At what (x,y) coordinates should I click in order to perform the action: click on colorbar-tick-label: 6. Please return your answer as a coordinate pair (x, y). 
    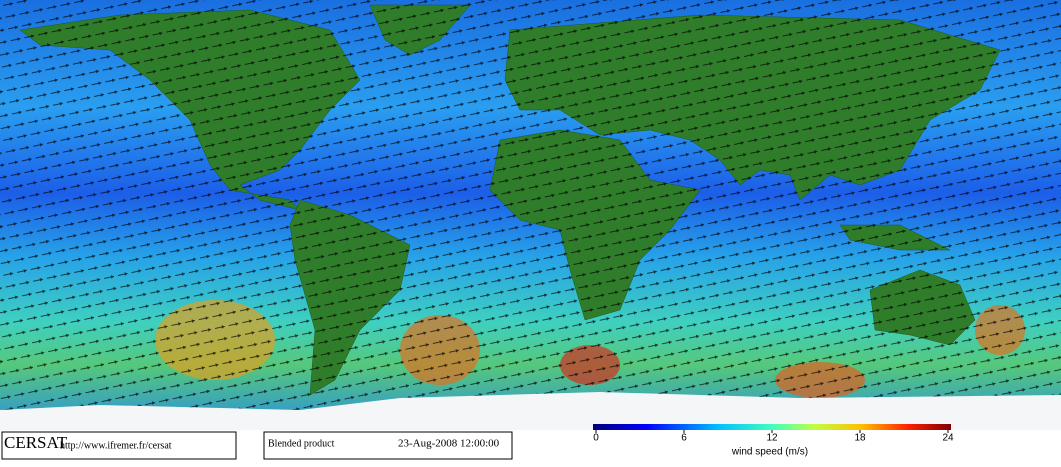
    Looking at the image, I should click on (684, 438).